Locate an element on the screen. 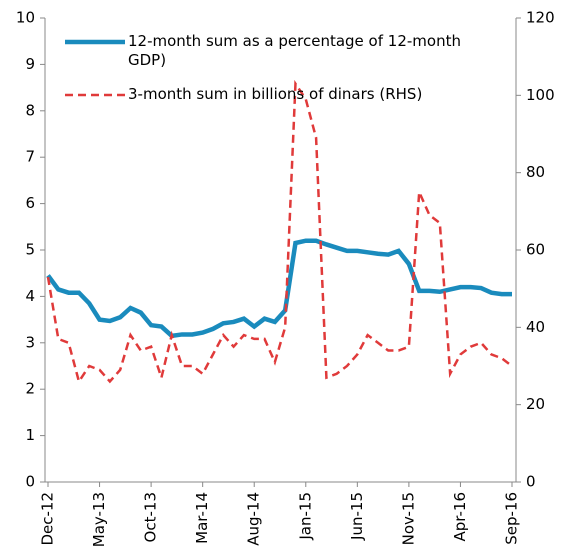  y-tick-label: 8 is located at coordinates (30, 110).